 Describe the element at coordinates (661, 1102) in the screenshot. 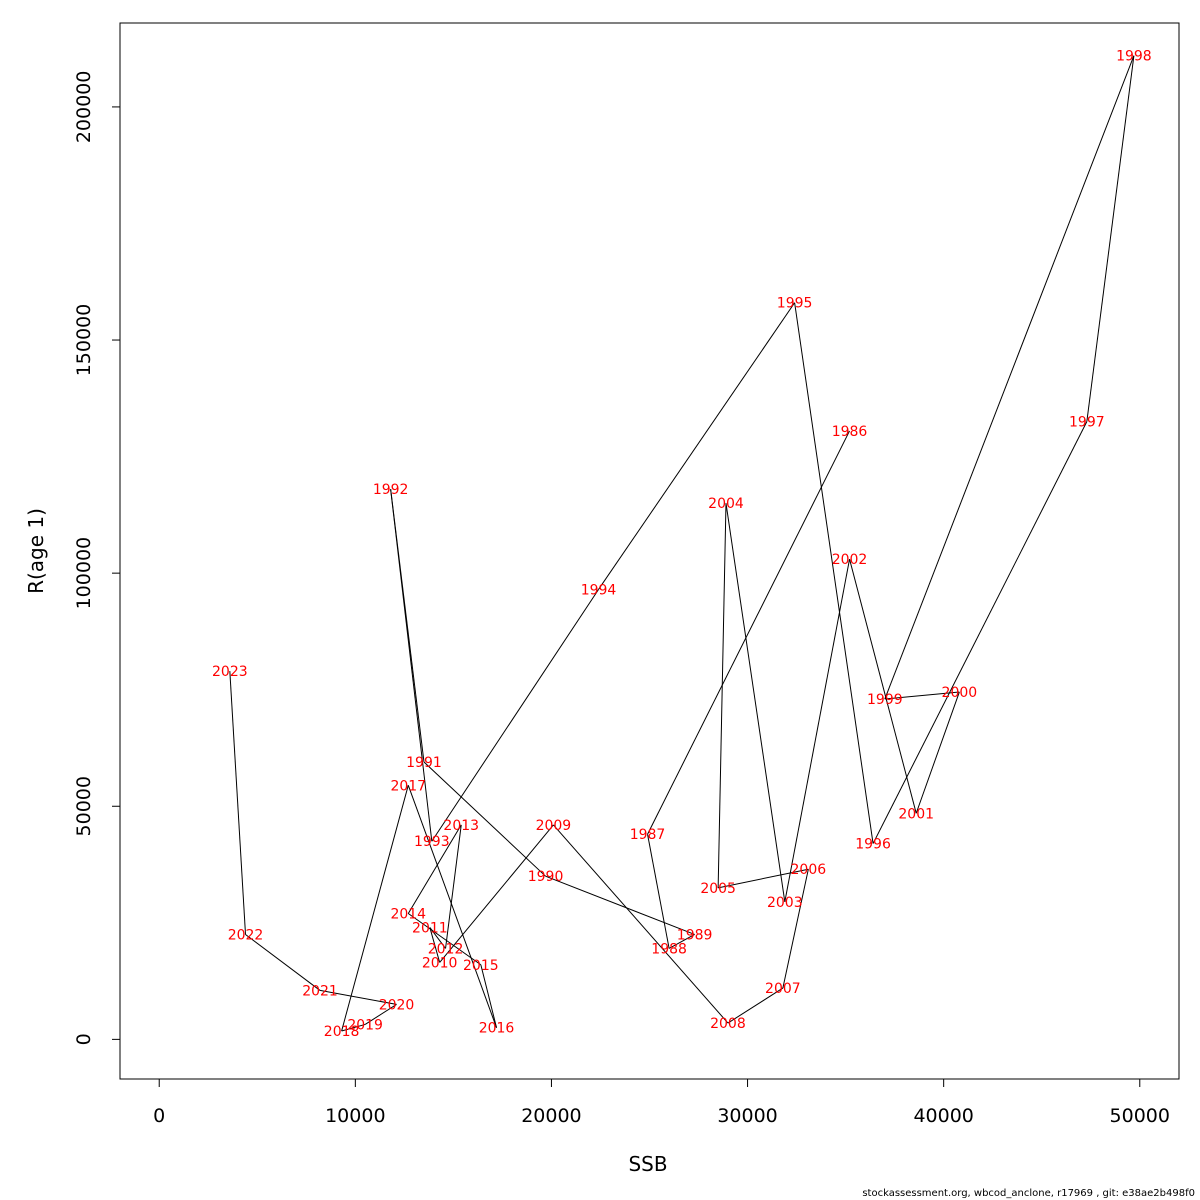

I see `x-axis: 0 10000 20000 30000 40000 50000` at that location.